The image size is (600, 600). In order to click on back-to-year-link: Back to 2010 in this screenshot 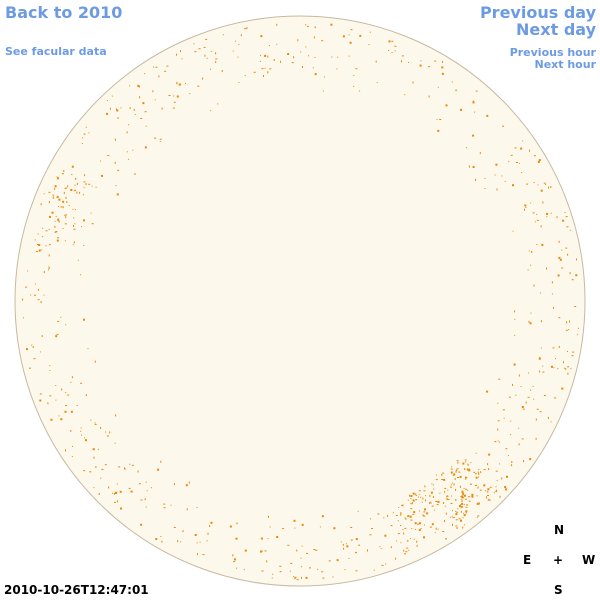, I will do `click(64, 12)`.